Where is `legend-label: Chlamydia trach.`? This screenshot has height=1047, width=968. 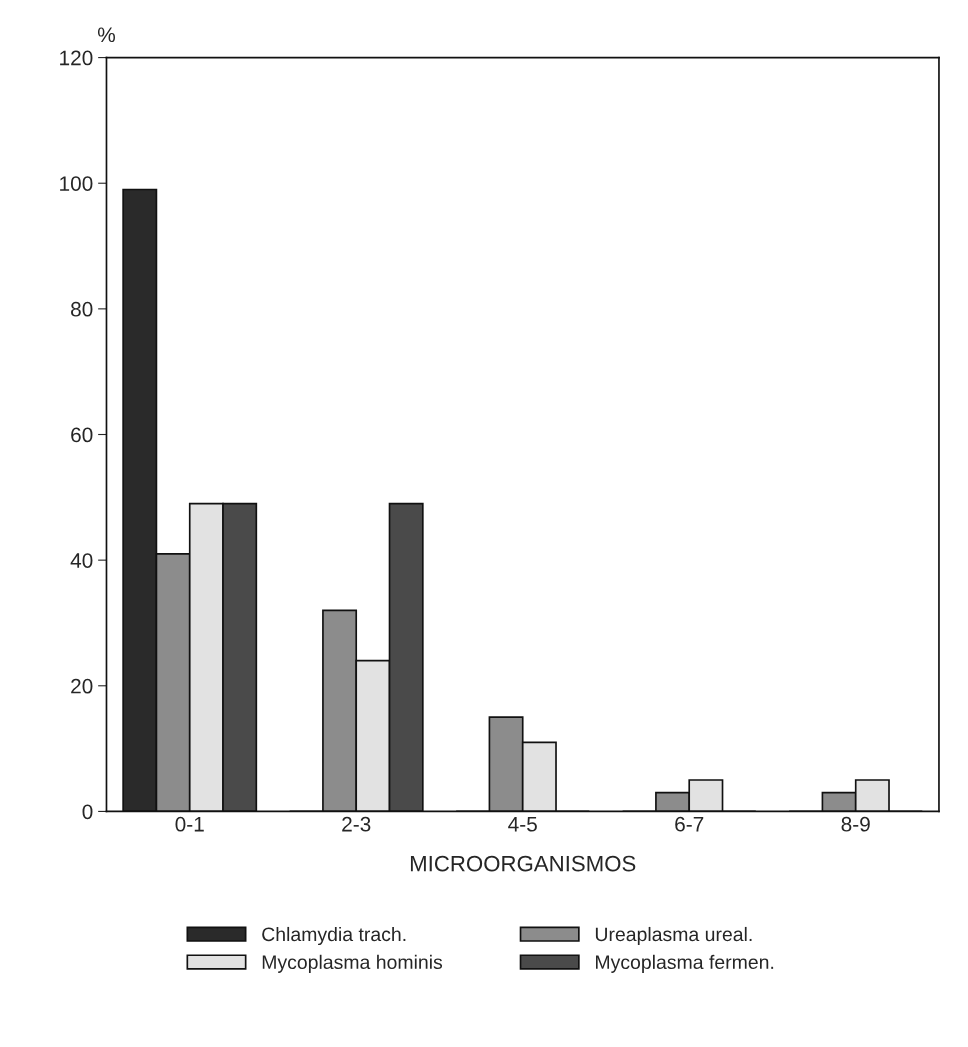 legend-label: Chlamydia trach. is located at coordinates (334, 936).